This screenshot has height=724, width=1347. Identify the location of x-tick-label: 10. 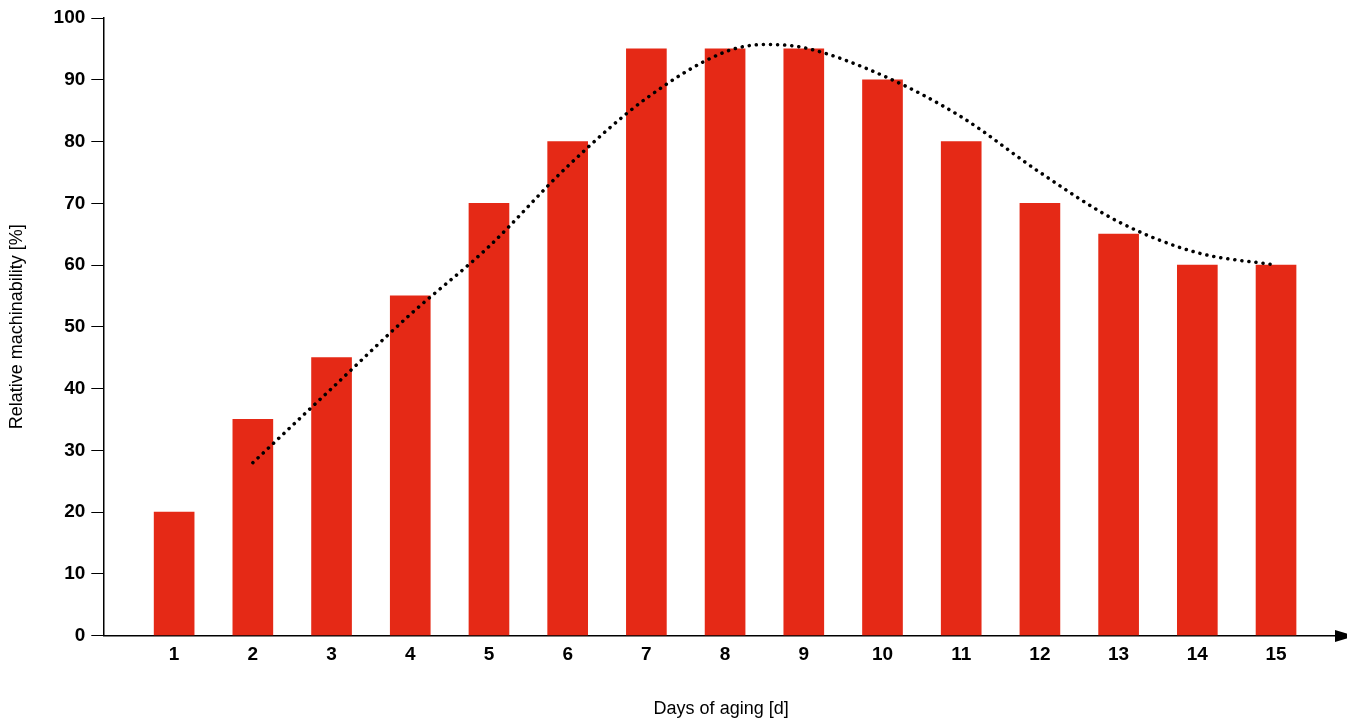
(882, 654).